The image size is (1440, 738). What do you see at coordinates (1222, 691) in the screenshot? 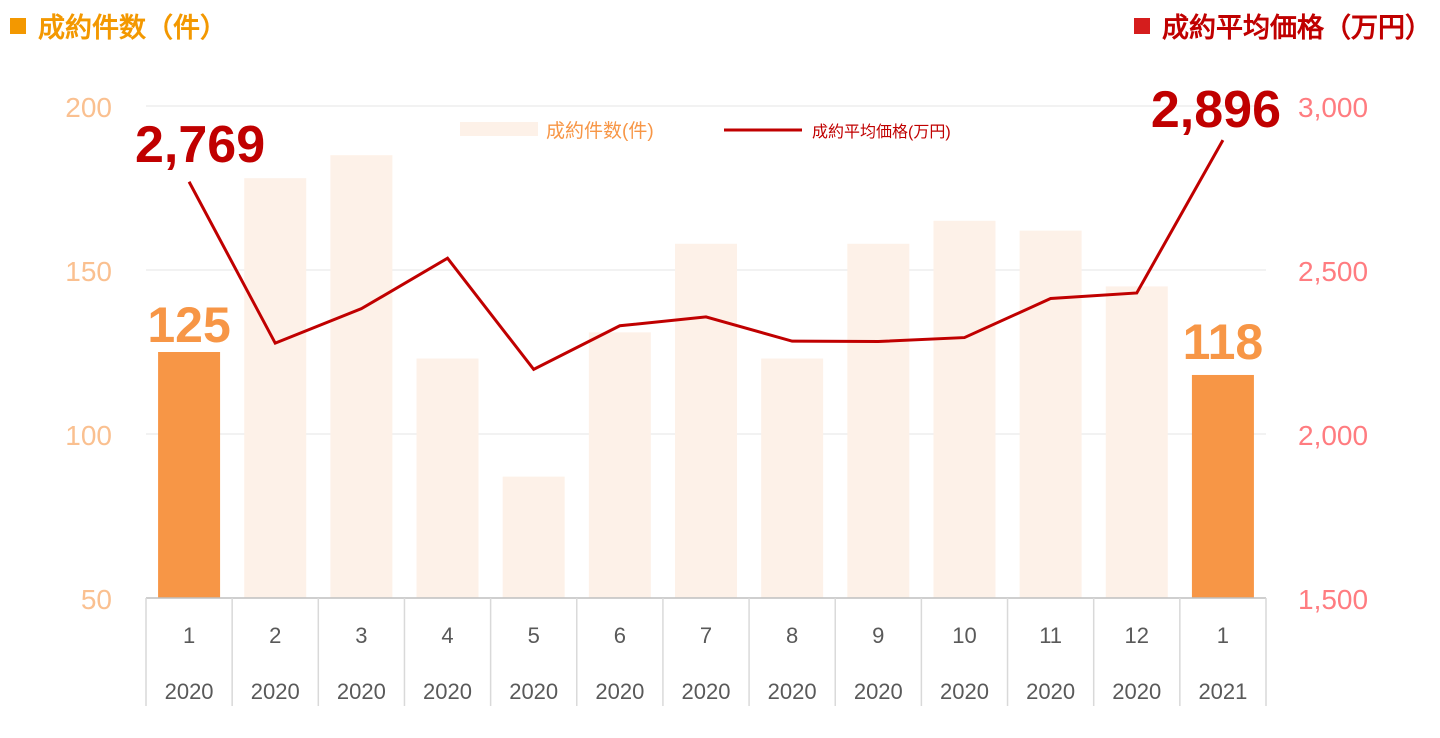
I see `x-tick-year: 2021` at bounding box center [1222, 691].